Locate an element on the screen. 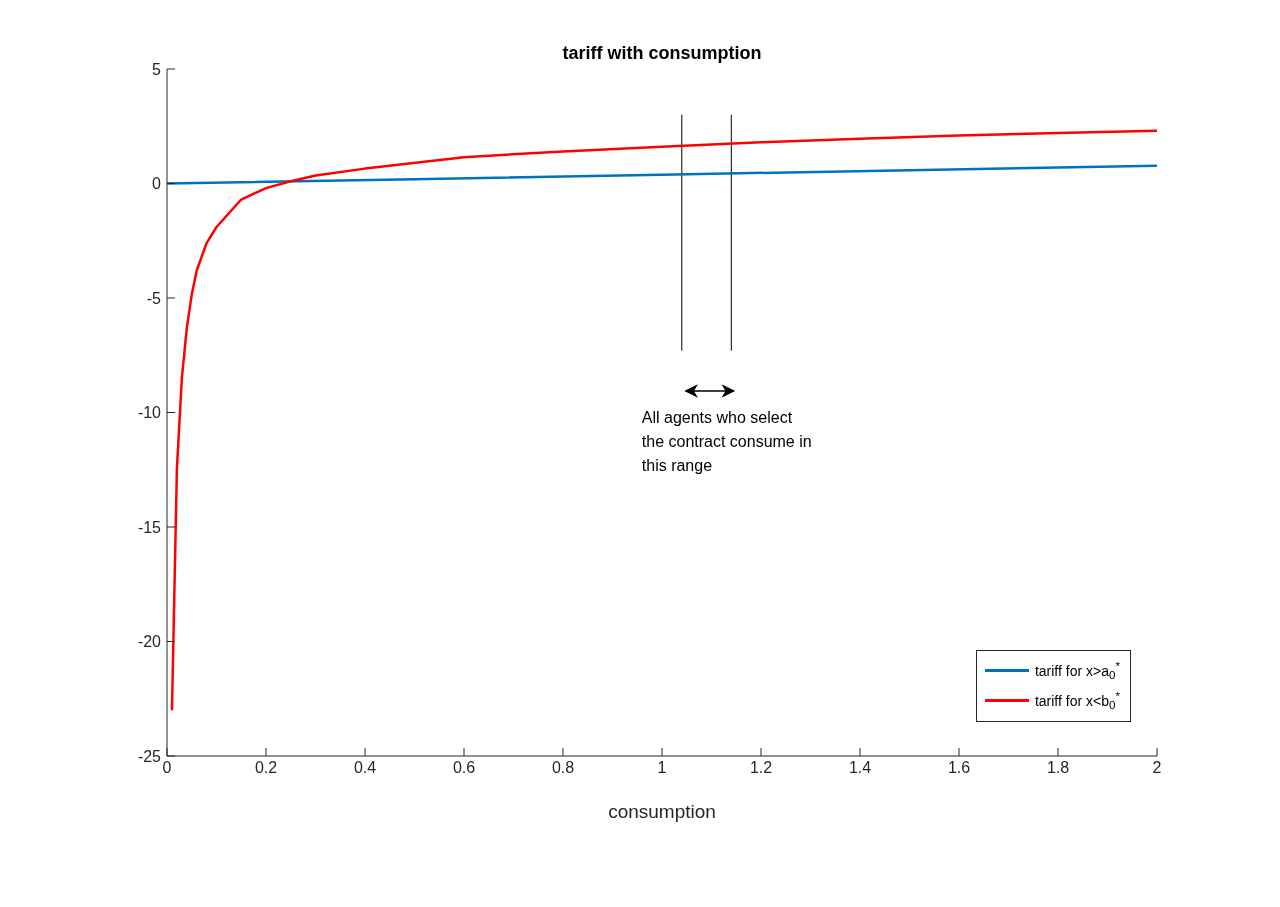  x-tick-label: 1.4 is located at coordinates (860, 768).